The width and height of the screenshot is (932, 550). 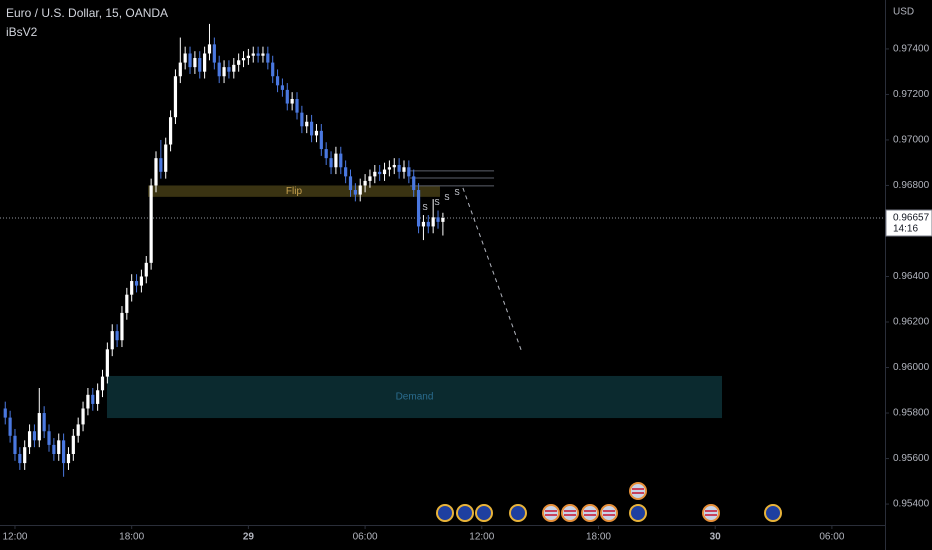 What do you see at coordinates (911, 140) in the screenshot?
I see `y-tick-label: 0.97000` at bounding box center [911, 140].